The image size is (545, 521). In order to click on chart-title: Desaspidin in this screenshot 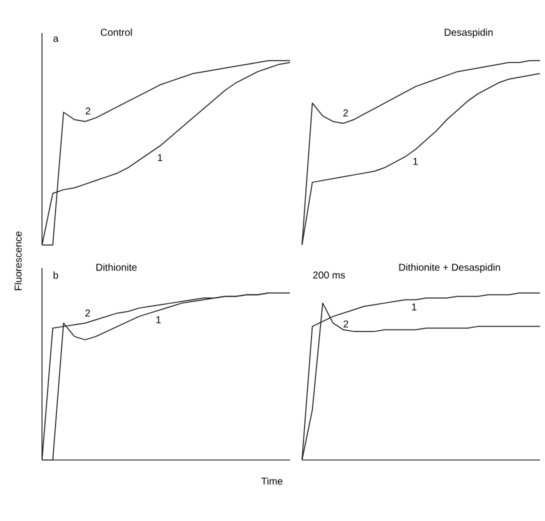, I will do `click(468, 33)`.